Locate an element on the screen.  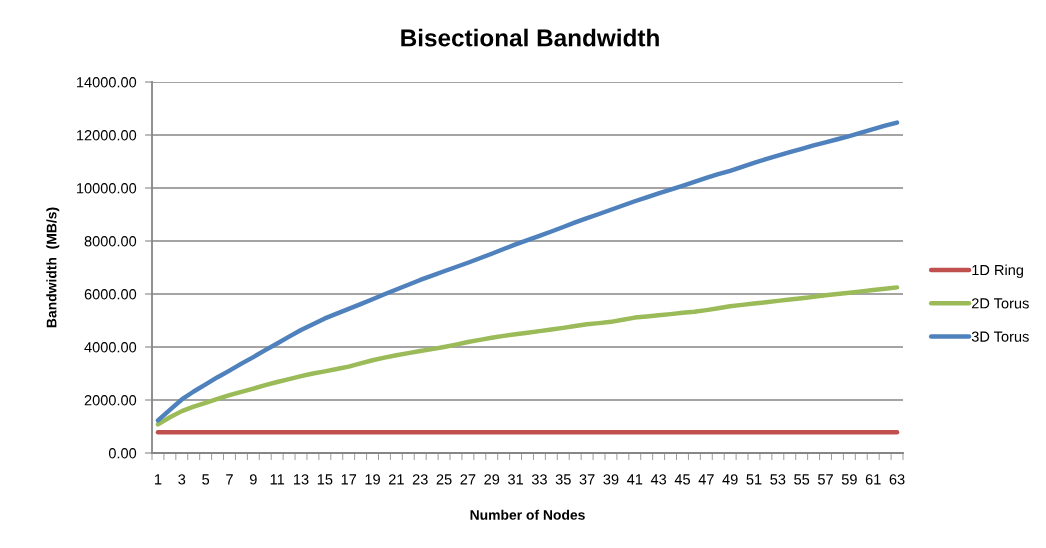
x-tick-label: 35 is located at coordinates (563, 479).